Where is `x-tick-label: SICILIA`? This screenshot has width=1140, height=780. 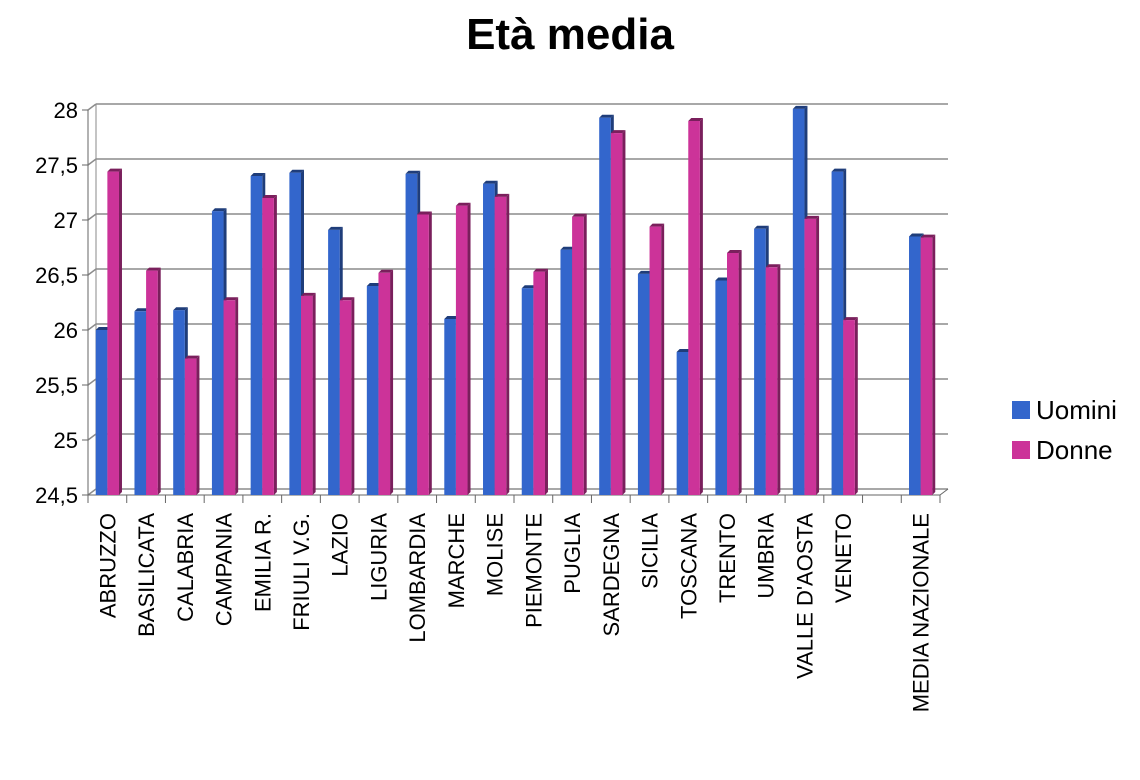
x-tick-label: SICILIA is located at coordinates (650, 551).